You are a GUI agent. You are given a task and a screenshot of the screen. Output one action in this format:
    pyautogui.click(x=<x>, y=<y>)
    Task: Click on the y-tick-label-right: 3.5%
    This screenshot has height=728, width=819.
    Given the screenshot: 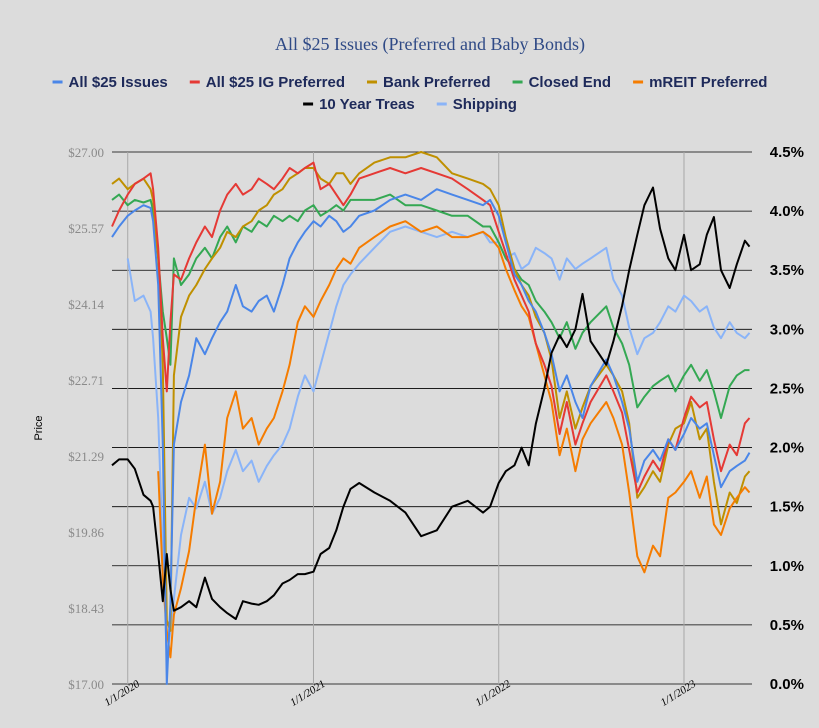 What is the action you would take?
    pyautogui.click(x=787, y=270)
    